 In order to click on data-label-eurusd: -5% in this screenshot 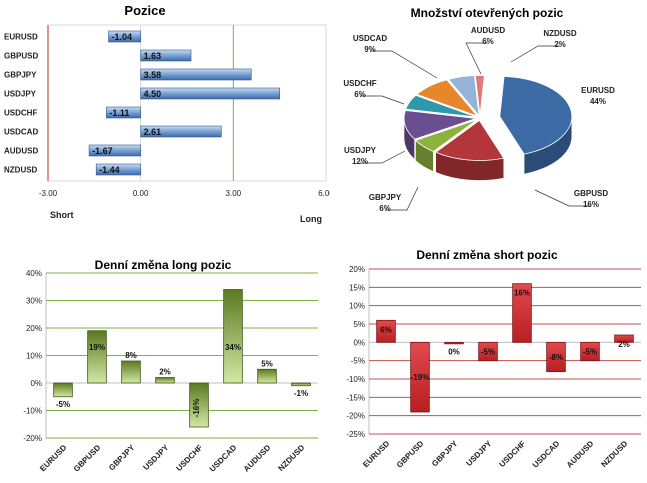, I will do `click(63, 404)`.